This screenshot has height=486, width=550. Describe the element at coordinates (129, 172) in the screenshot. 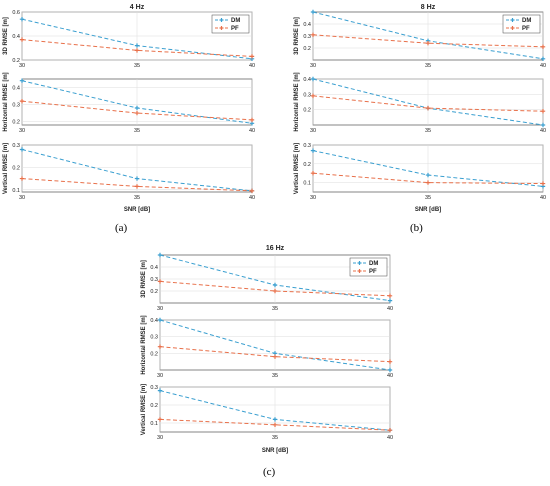

I see `subplot-3: 0.1 0.2 0.3 30 35 40 Vertical RMSE [m]` at that location.